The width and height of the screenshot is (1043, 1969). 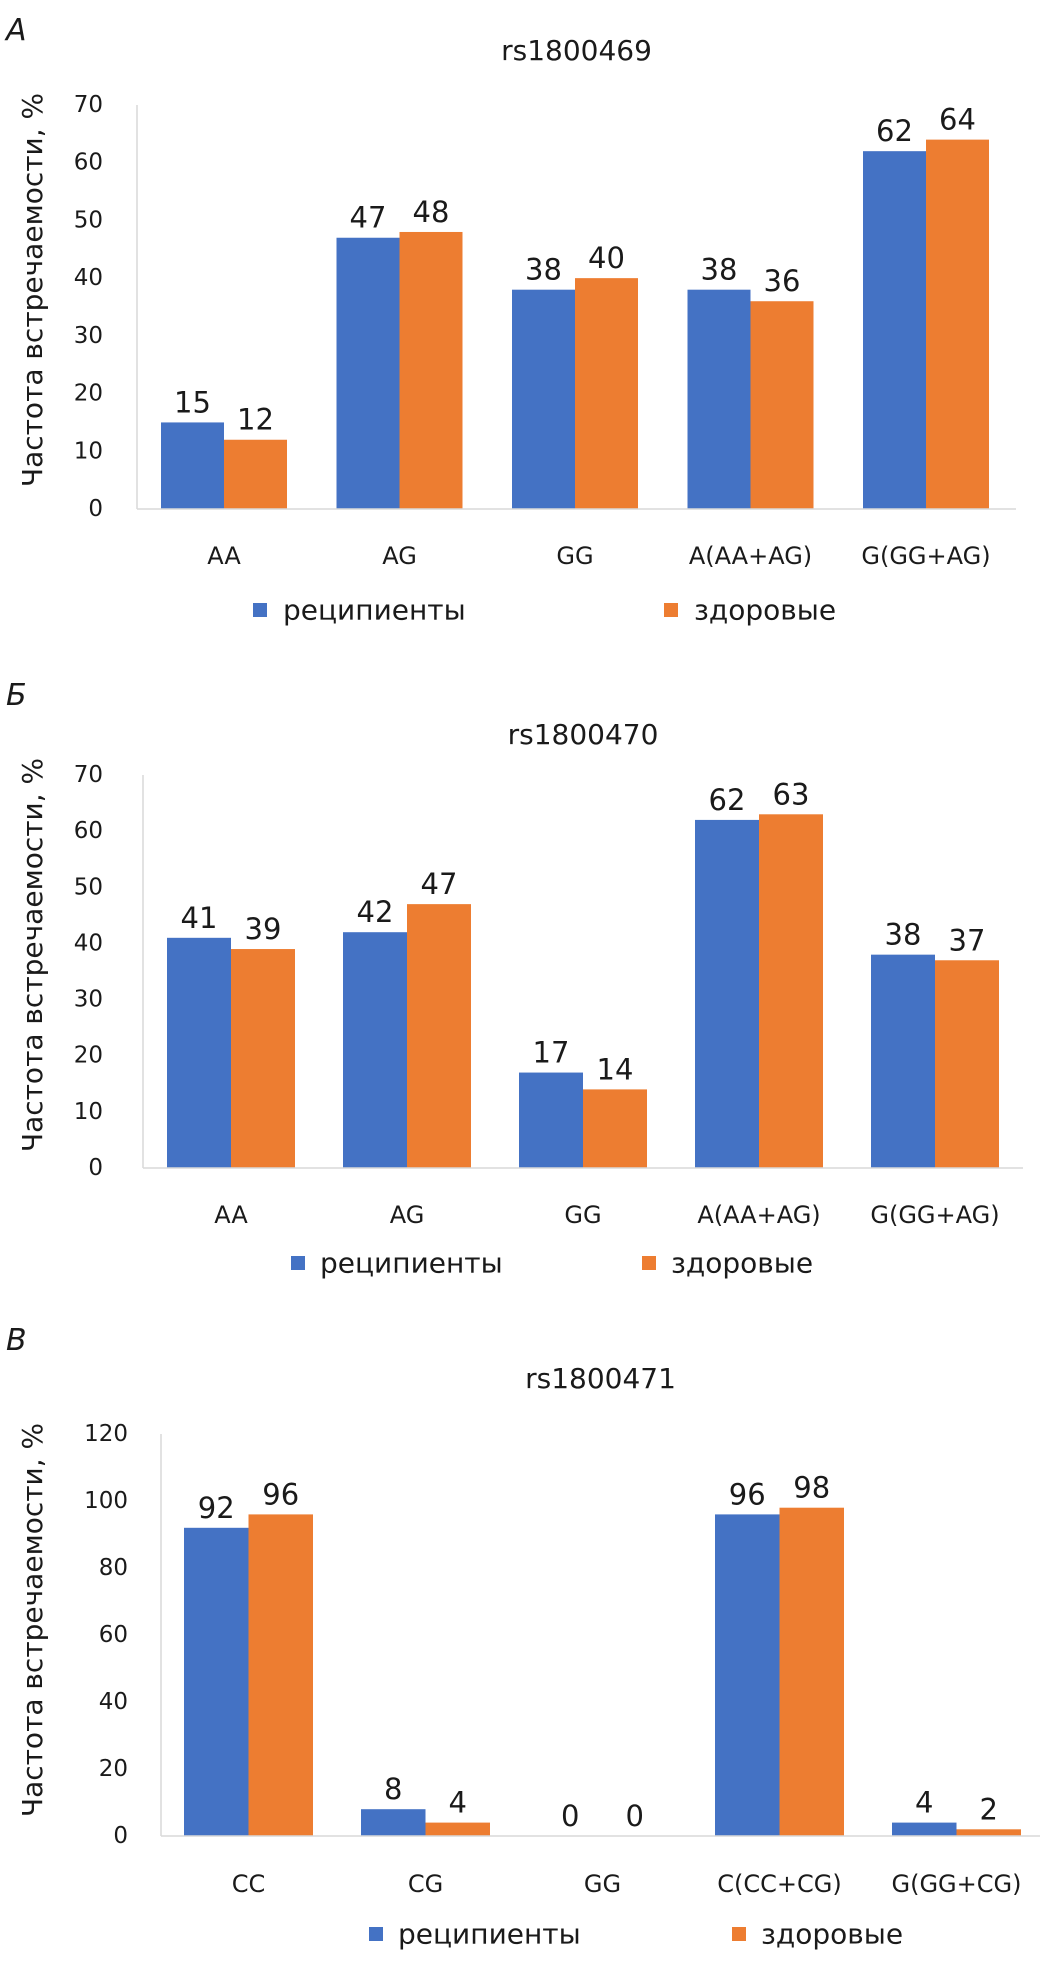 I want to click on data-label: 37, so click(x=967, y=940).